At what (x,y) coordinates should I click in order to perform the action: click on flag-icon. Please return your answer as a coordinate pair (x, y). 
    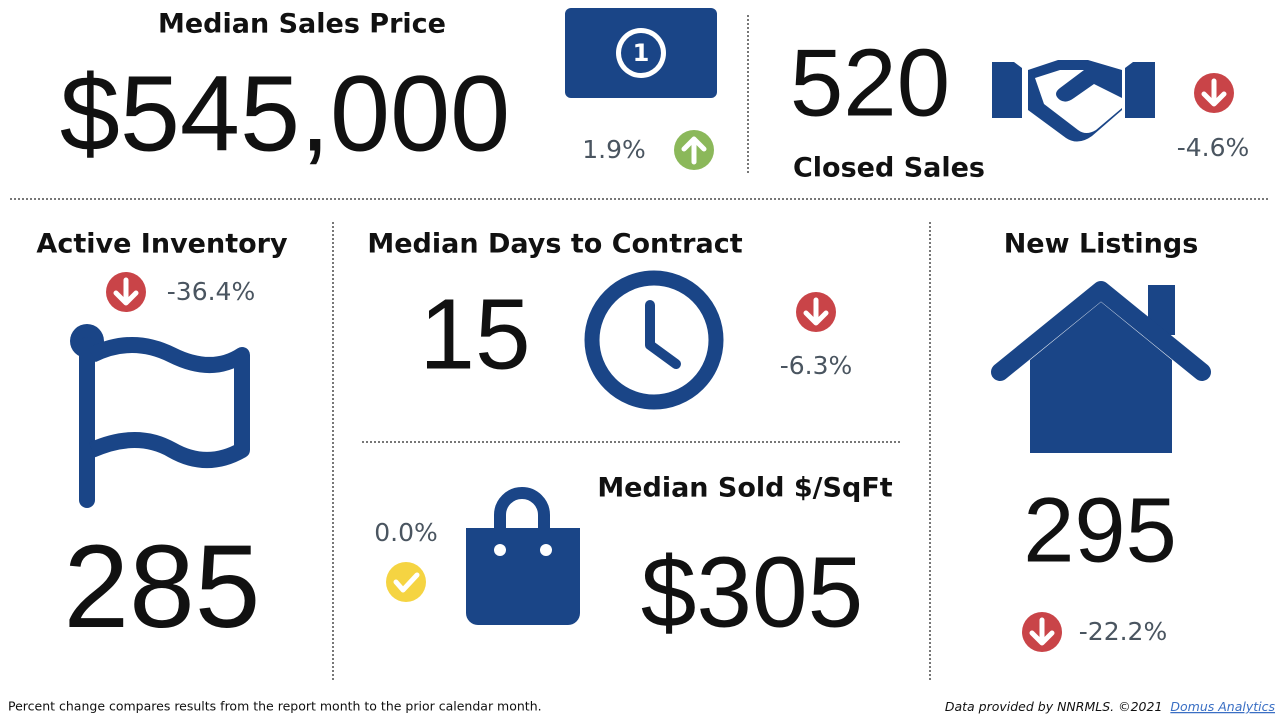
    Looking at the image, I should click on (160, 416).